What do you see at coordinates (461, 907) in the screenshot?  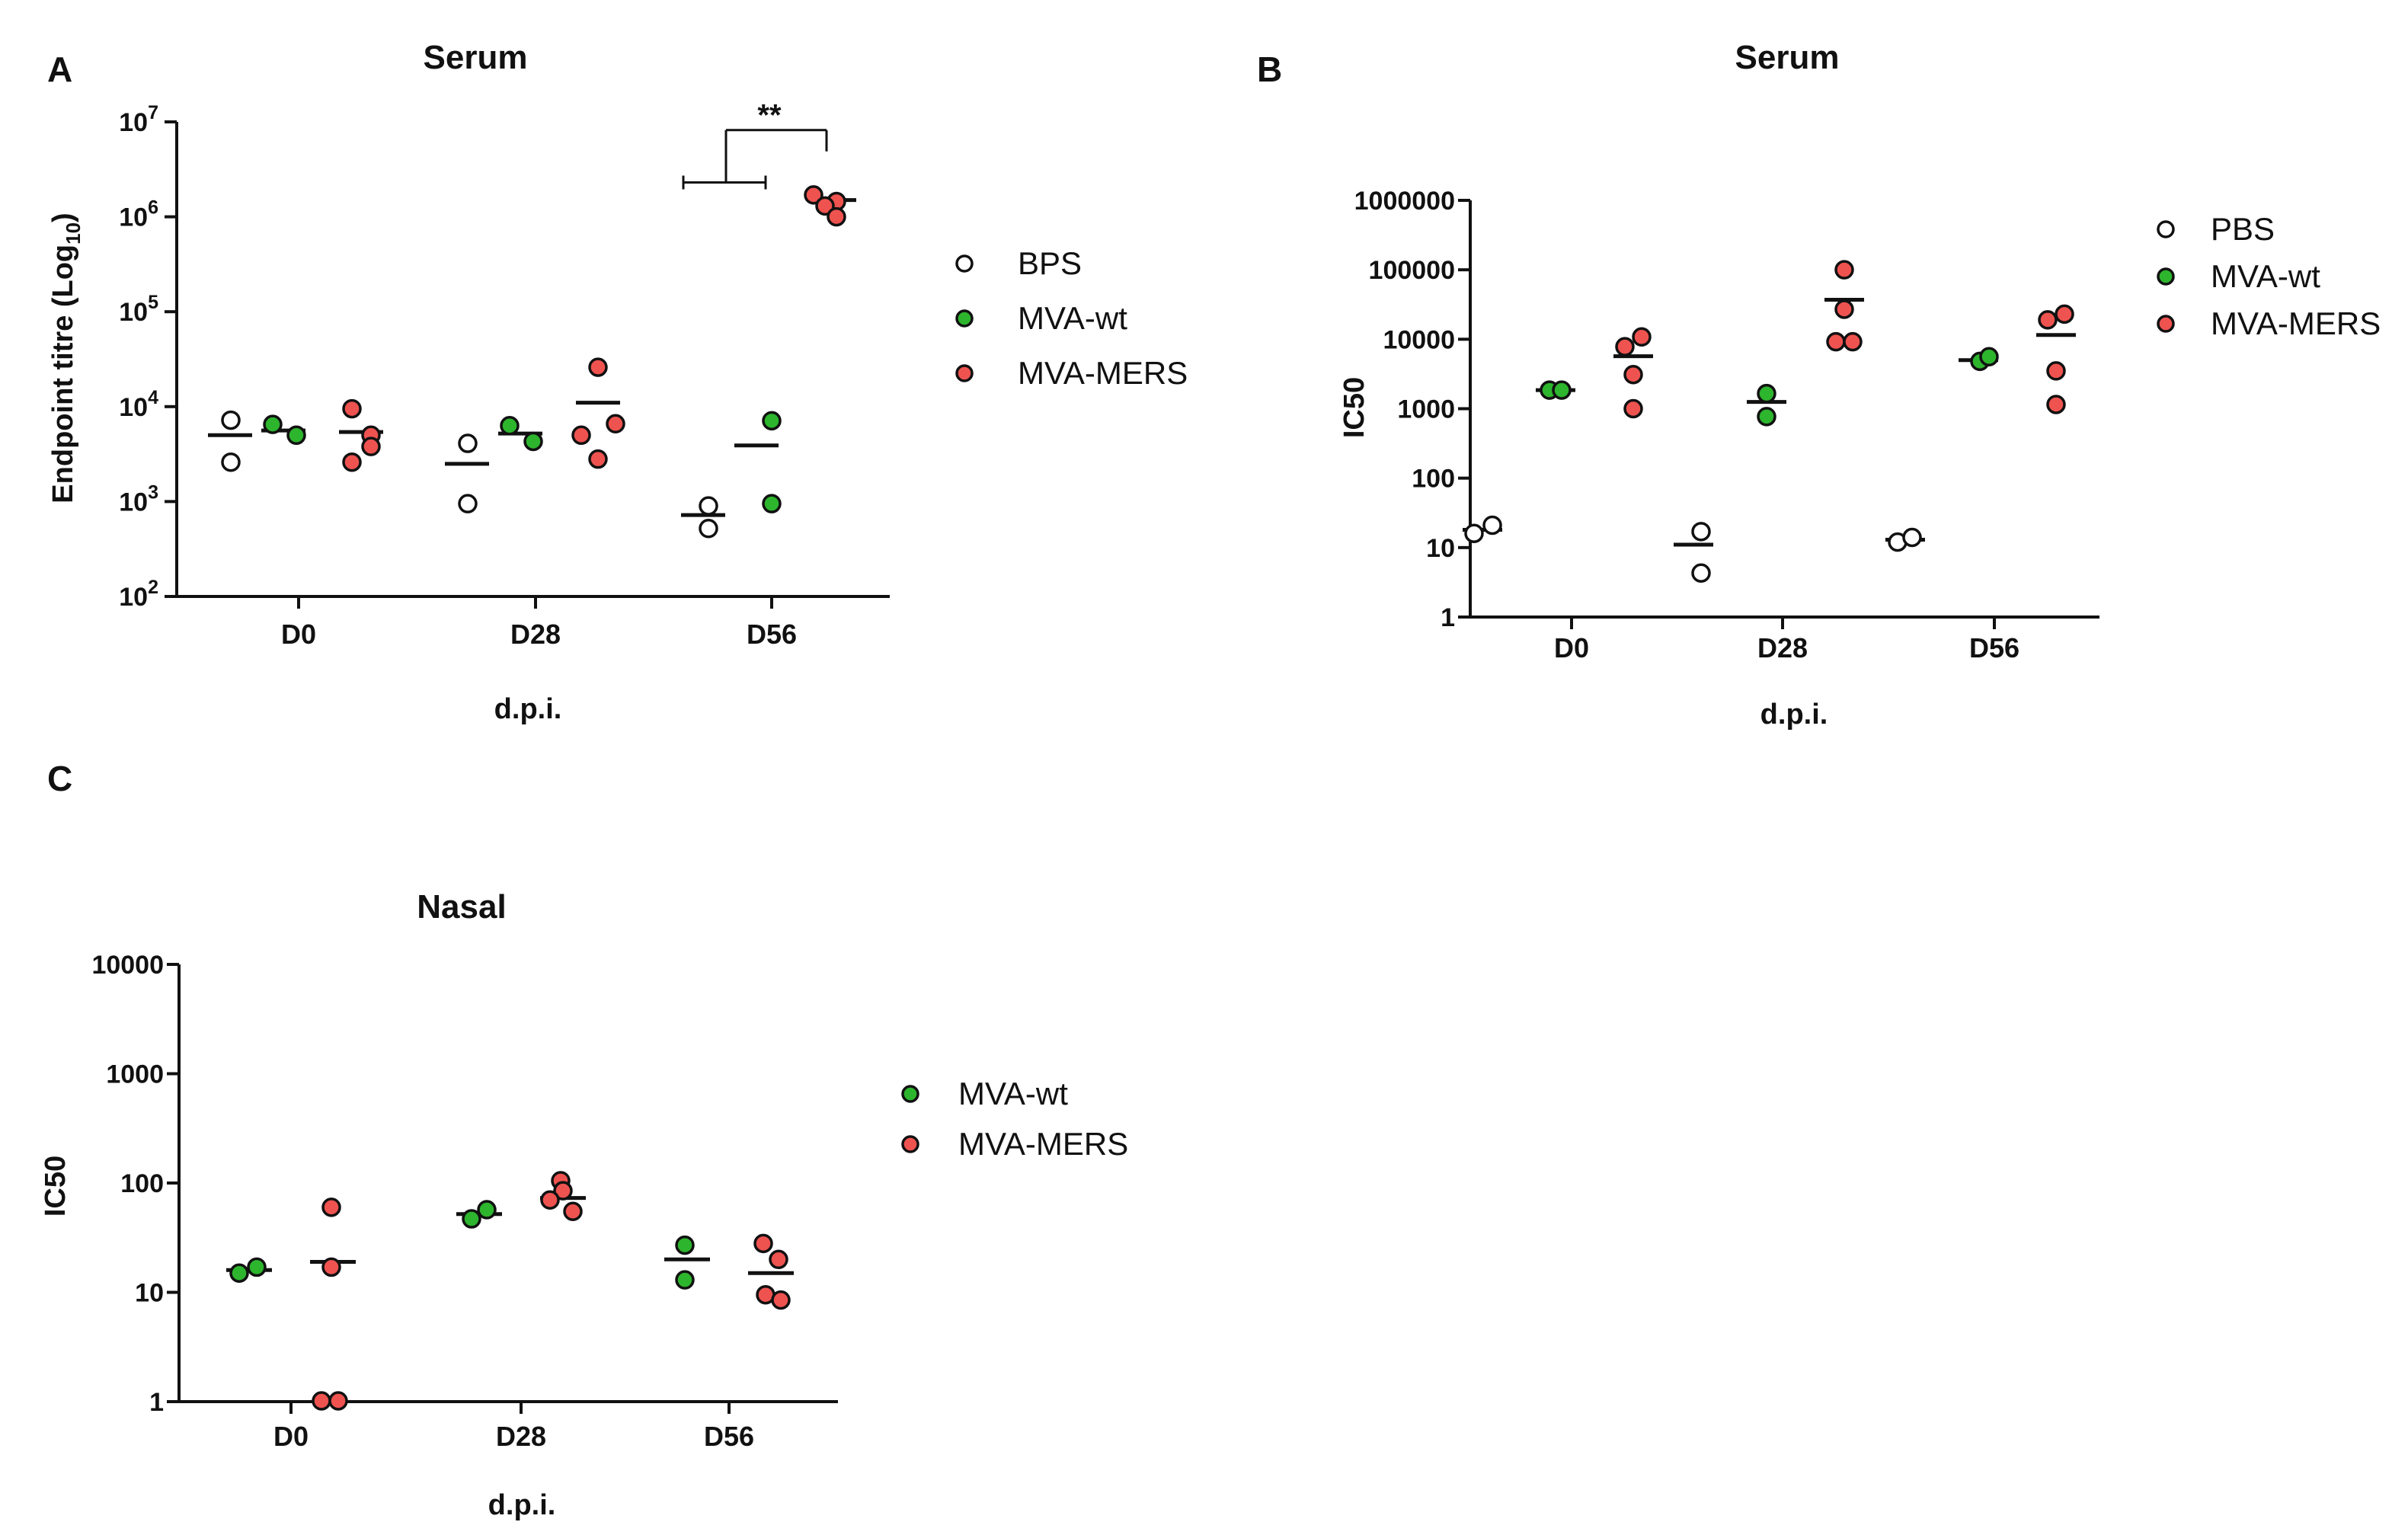 I see `panel-c-title: Nasal` at bounding box center [461, 907].